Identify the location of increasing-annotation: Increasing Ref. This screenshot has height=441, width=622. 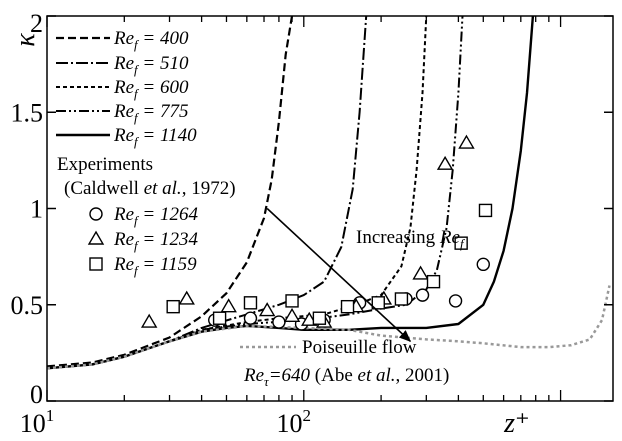
(411, 239).